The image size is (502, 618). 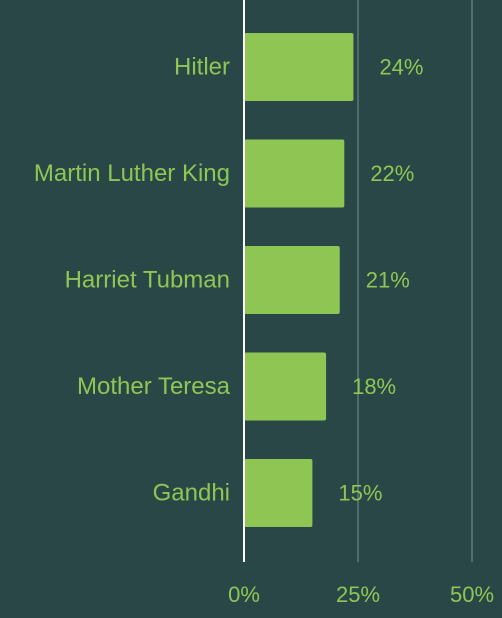 What do you see at coordinates (244, 594) in the screenshot?
I see `x-tick-label: 0%` at bounding box center [244, 594].